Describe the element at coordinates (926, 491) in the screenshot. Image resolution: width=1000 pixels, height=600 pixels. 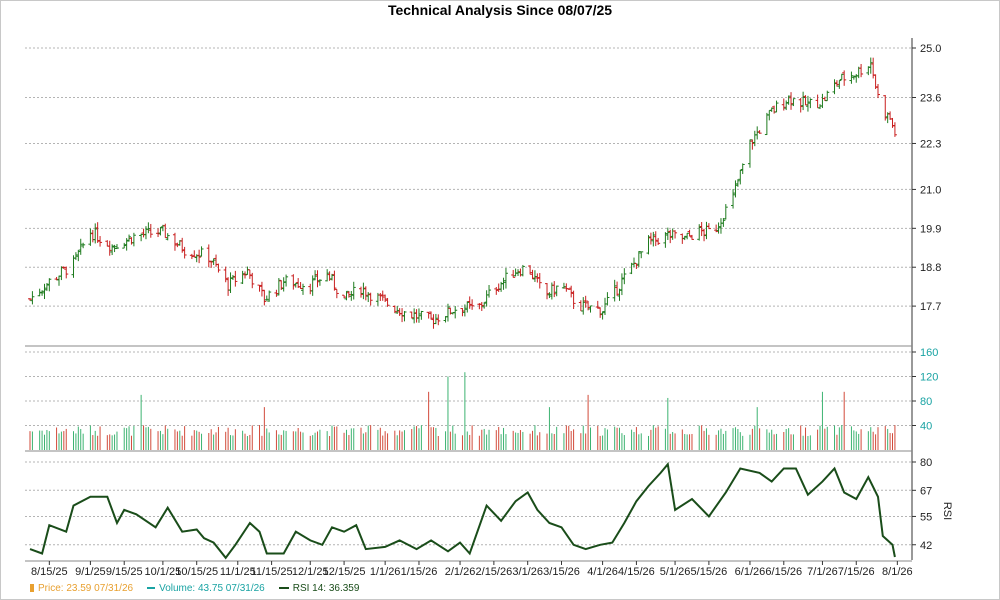
I see `rsi-tick-label: 67` at that location.